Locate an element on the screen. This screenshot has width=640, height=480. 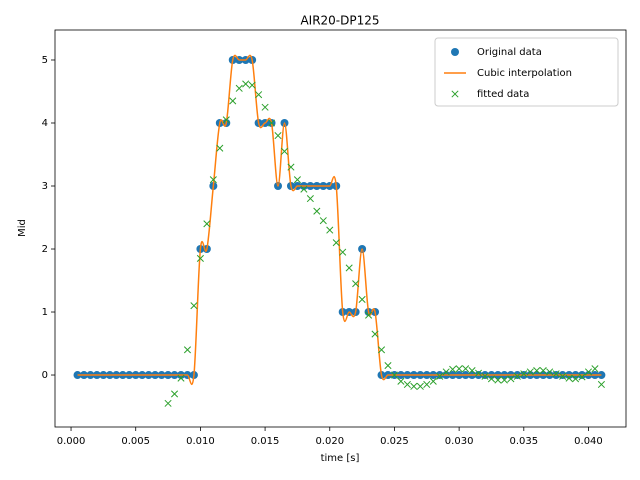
legend-label: fitted data is located at coordinates (503, 94).